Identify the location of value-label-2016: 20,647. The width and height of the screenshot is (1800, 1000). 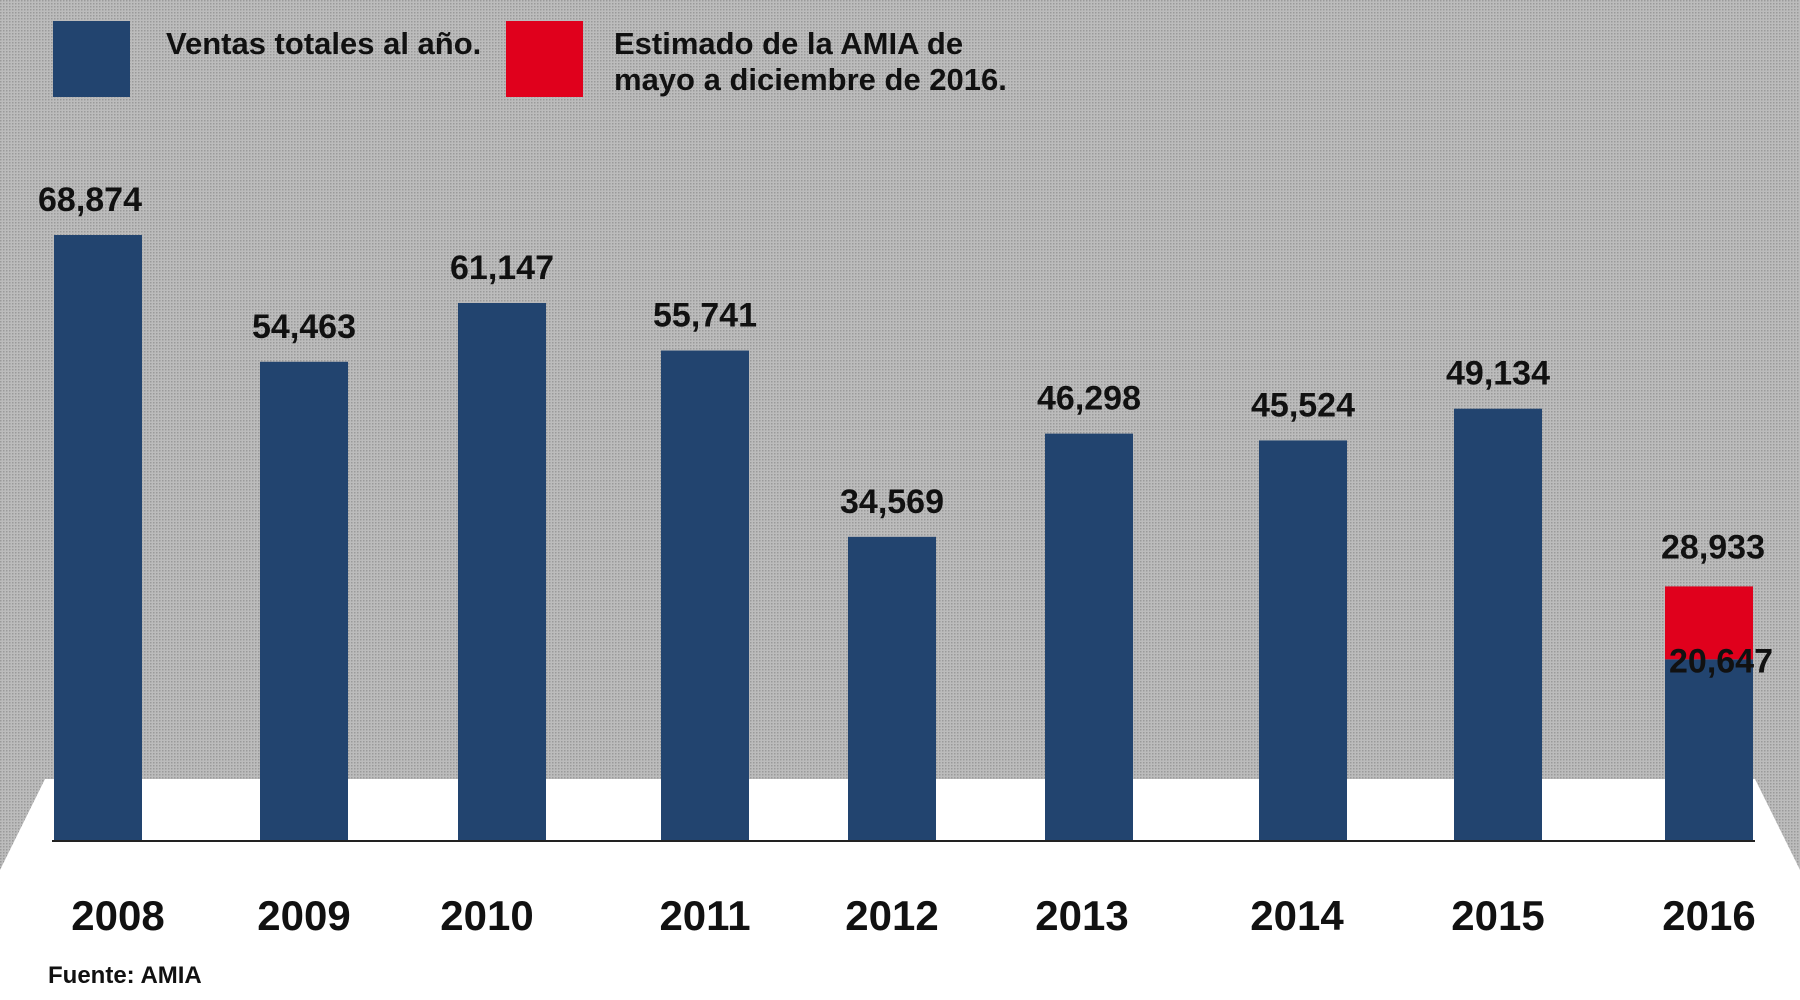
(1721, 661).